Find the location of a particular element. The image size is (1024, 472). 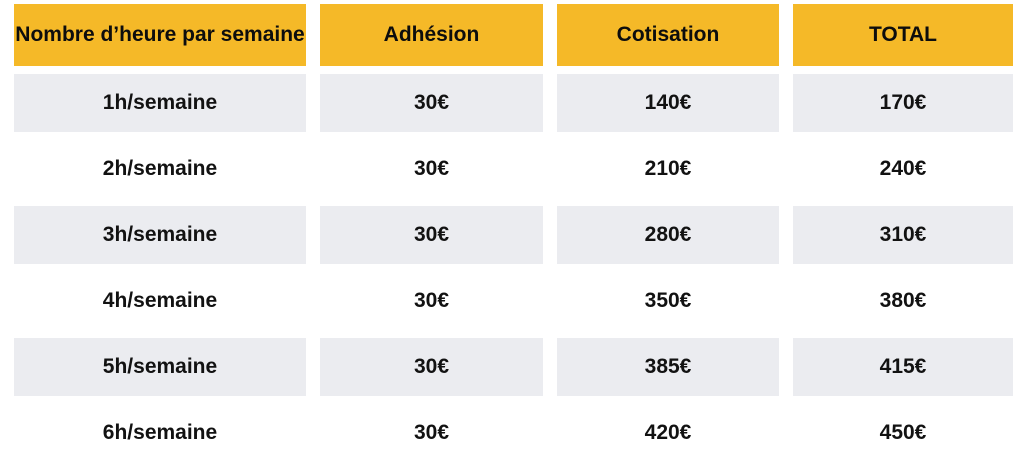

cell-total: 380€ is located at coordinates (903, 300).